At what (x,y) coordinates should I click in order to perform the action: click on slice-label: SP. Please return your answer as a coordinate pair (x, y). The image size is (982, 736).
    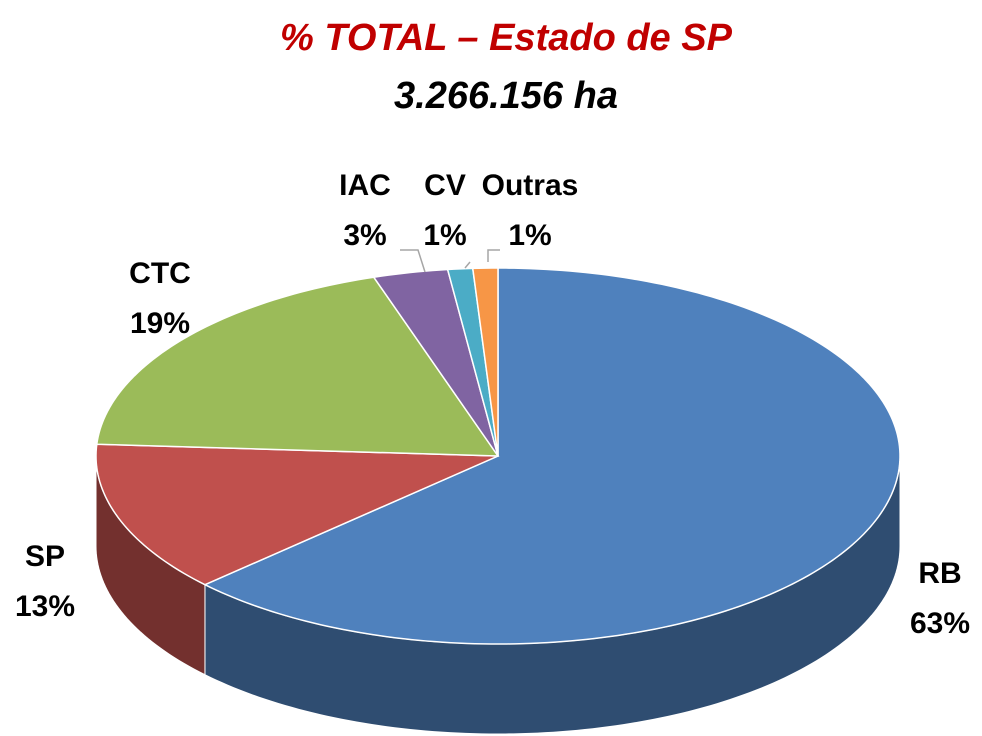
    Looking at the image, I should click on (45, 556).